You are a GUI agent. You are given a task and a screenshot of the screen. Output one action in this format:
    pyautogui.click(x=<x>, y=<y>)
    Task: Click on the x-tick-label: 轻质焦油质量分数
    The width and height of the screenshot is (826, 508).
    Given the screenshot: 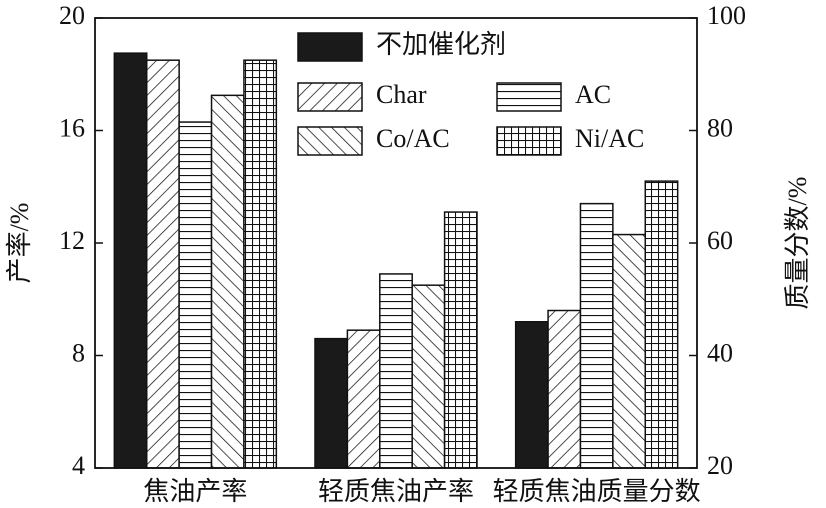 What is the action you would take?
    pyautogui.click(x=597, y=491)
    